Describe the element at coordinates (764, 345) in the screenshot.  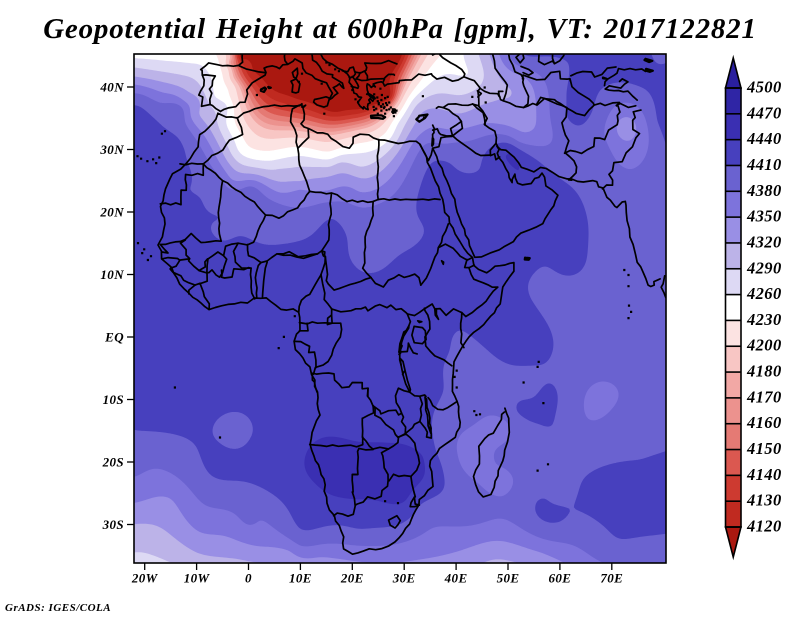
I see `svg-text: 4200` at that location.